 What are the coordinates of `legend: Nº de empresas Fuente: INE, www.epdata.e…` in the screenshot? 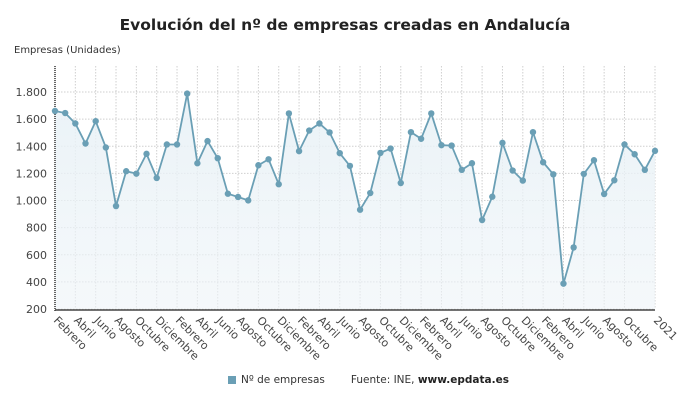 It's located at (368, 380).